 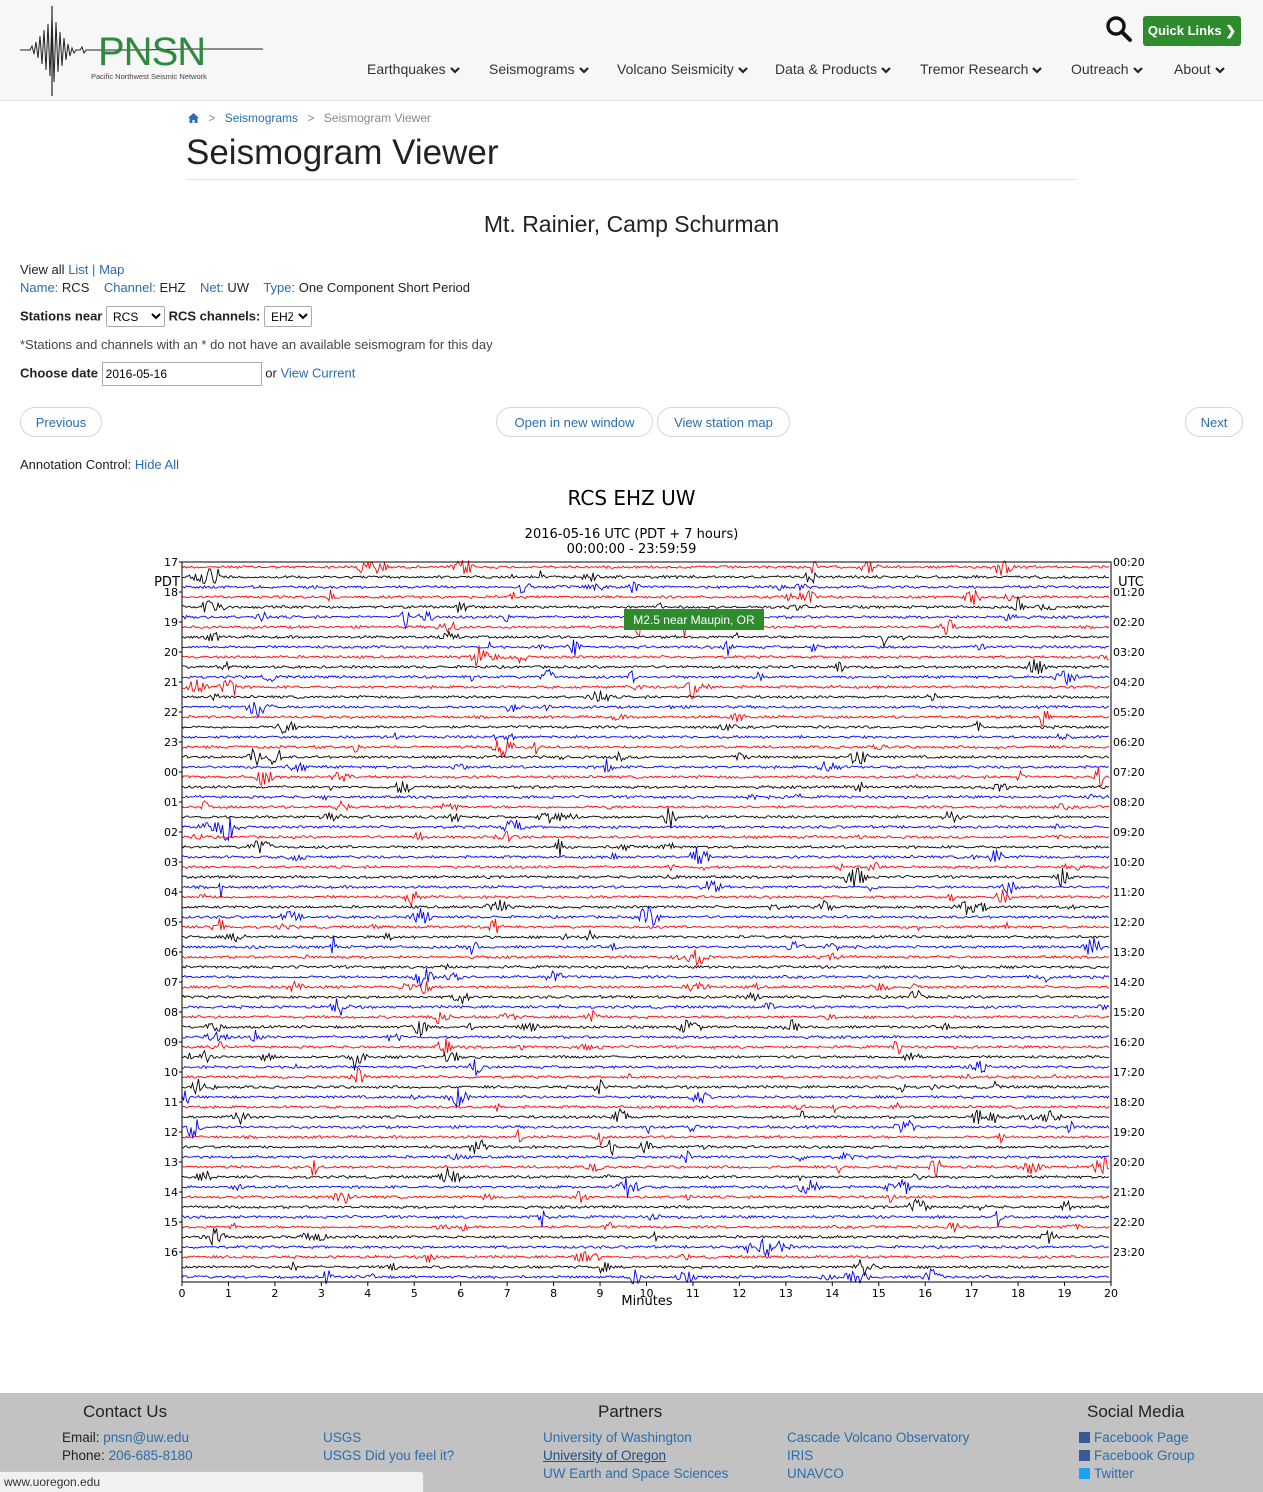 I want to click on map-link: Map, so click(x=112, y=269).